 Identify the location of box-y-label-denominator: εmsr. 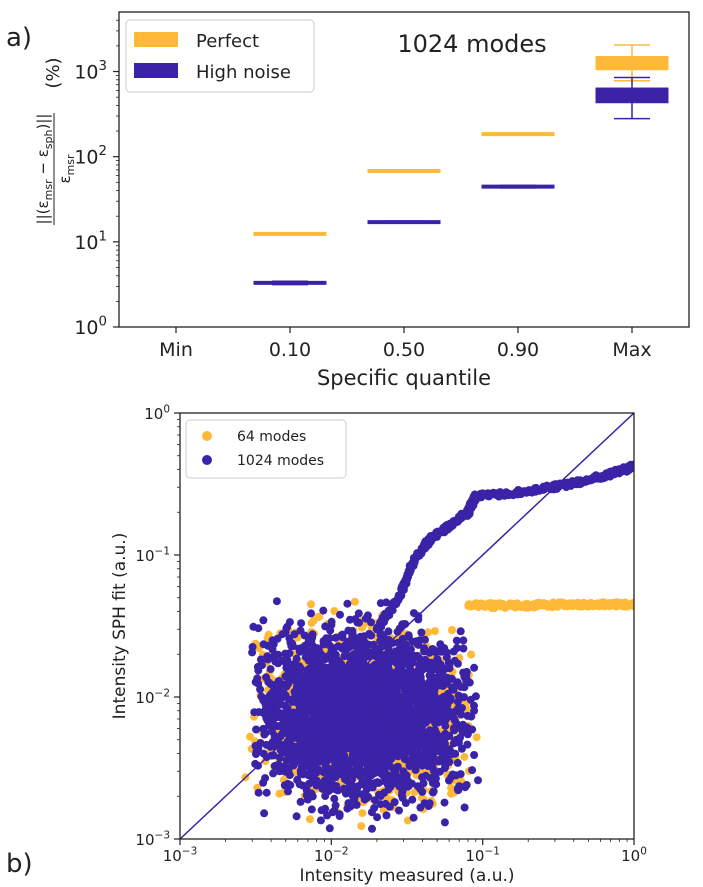
(66, 169).